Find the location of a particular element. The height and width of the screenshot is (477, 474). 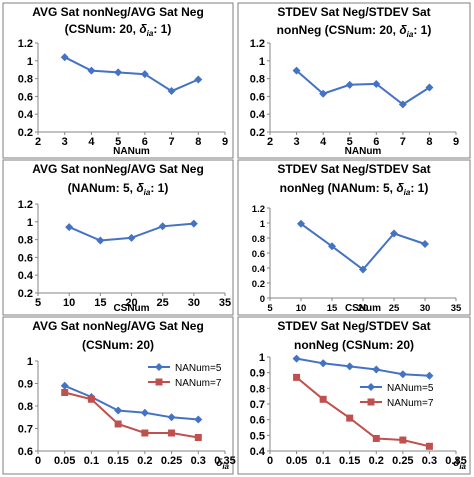

x-tick-label: 9 is located at coordinates (456, 142).